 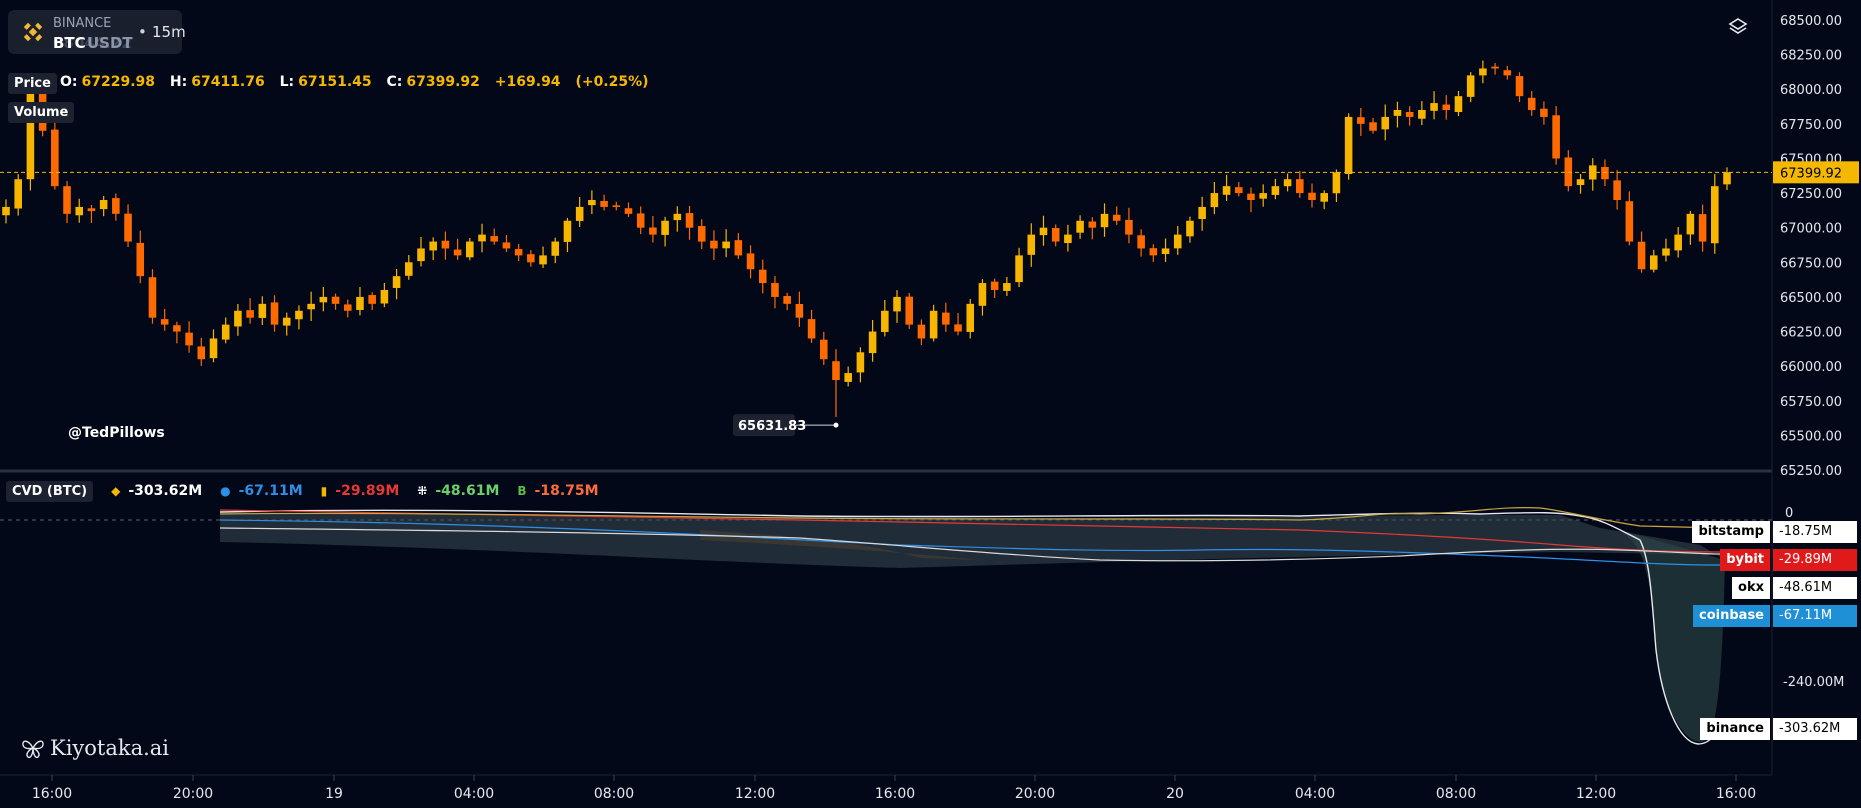 I want to click on cvd-tag-name: bitstamp, so click(x=1731, y=532).